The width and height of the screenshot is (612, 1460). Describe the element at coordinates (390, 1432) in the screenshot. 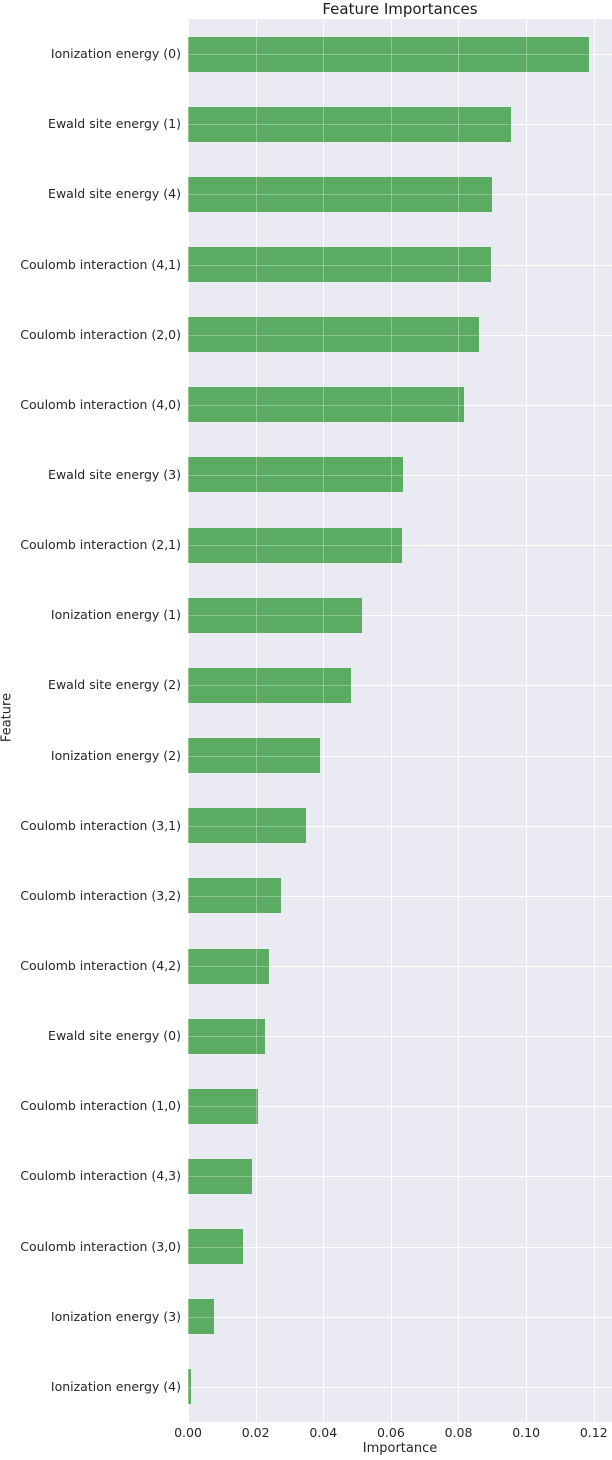

I see `x-tick-label: 0.06` at that location.